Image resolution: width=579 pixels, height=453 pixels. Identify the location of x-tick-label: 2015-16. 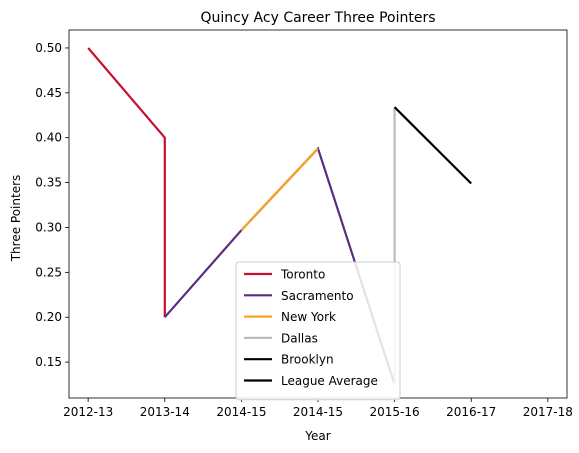
(395, 412).